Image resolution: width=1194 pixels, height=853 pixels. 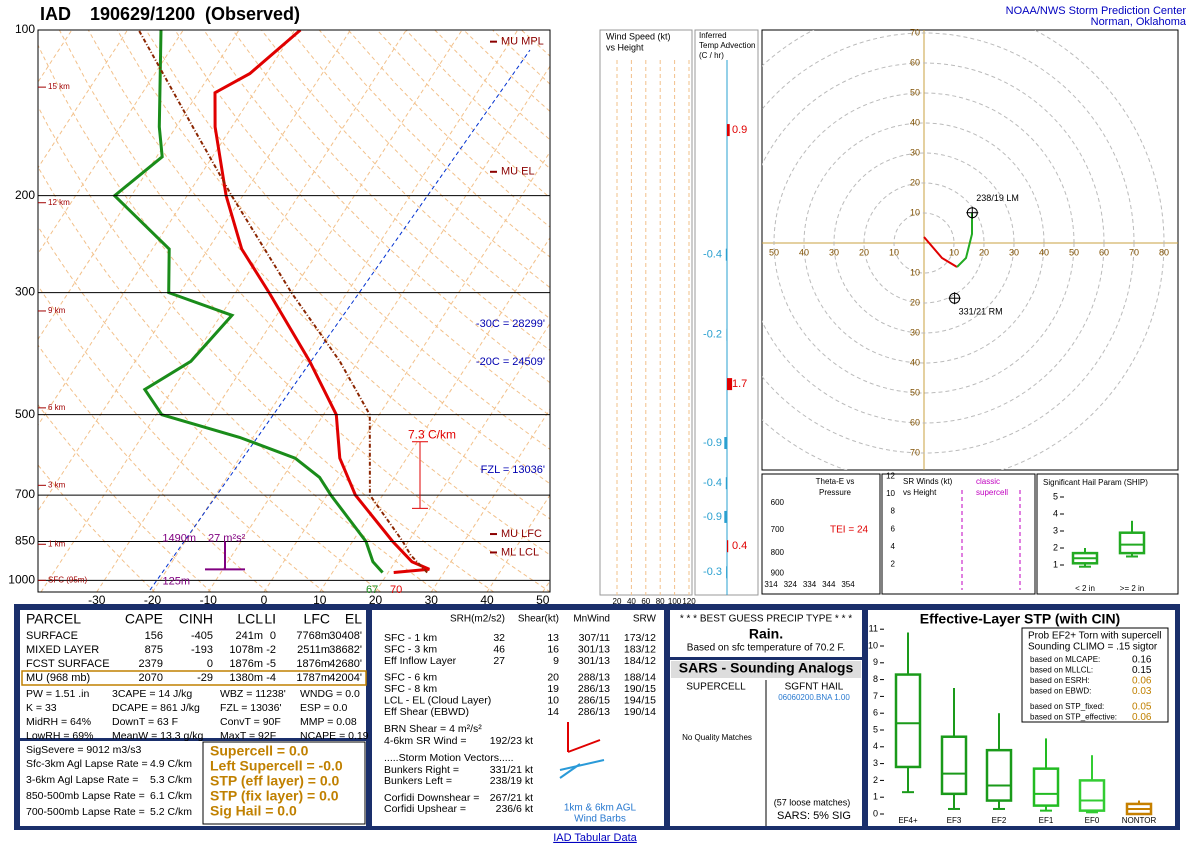 What do you see at coordinates (1132, 588) in the screenshot?
I see `box-category: >= 2 in` at bounding box center [1132, 588].